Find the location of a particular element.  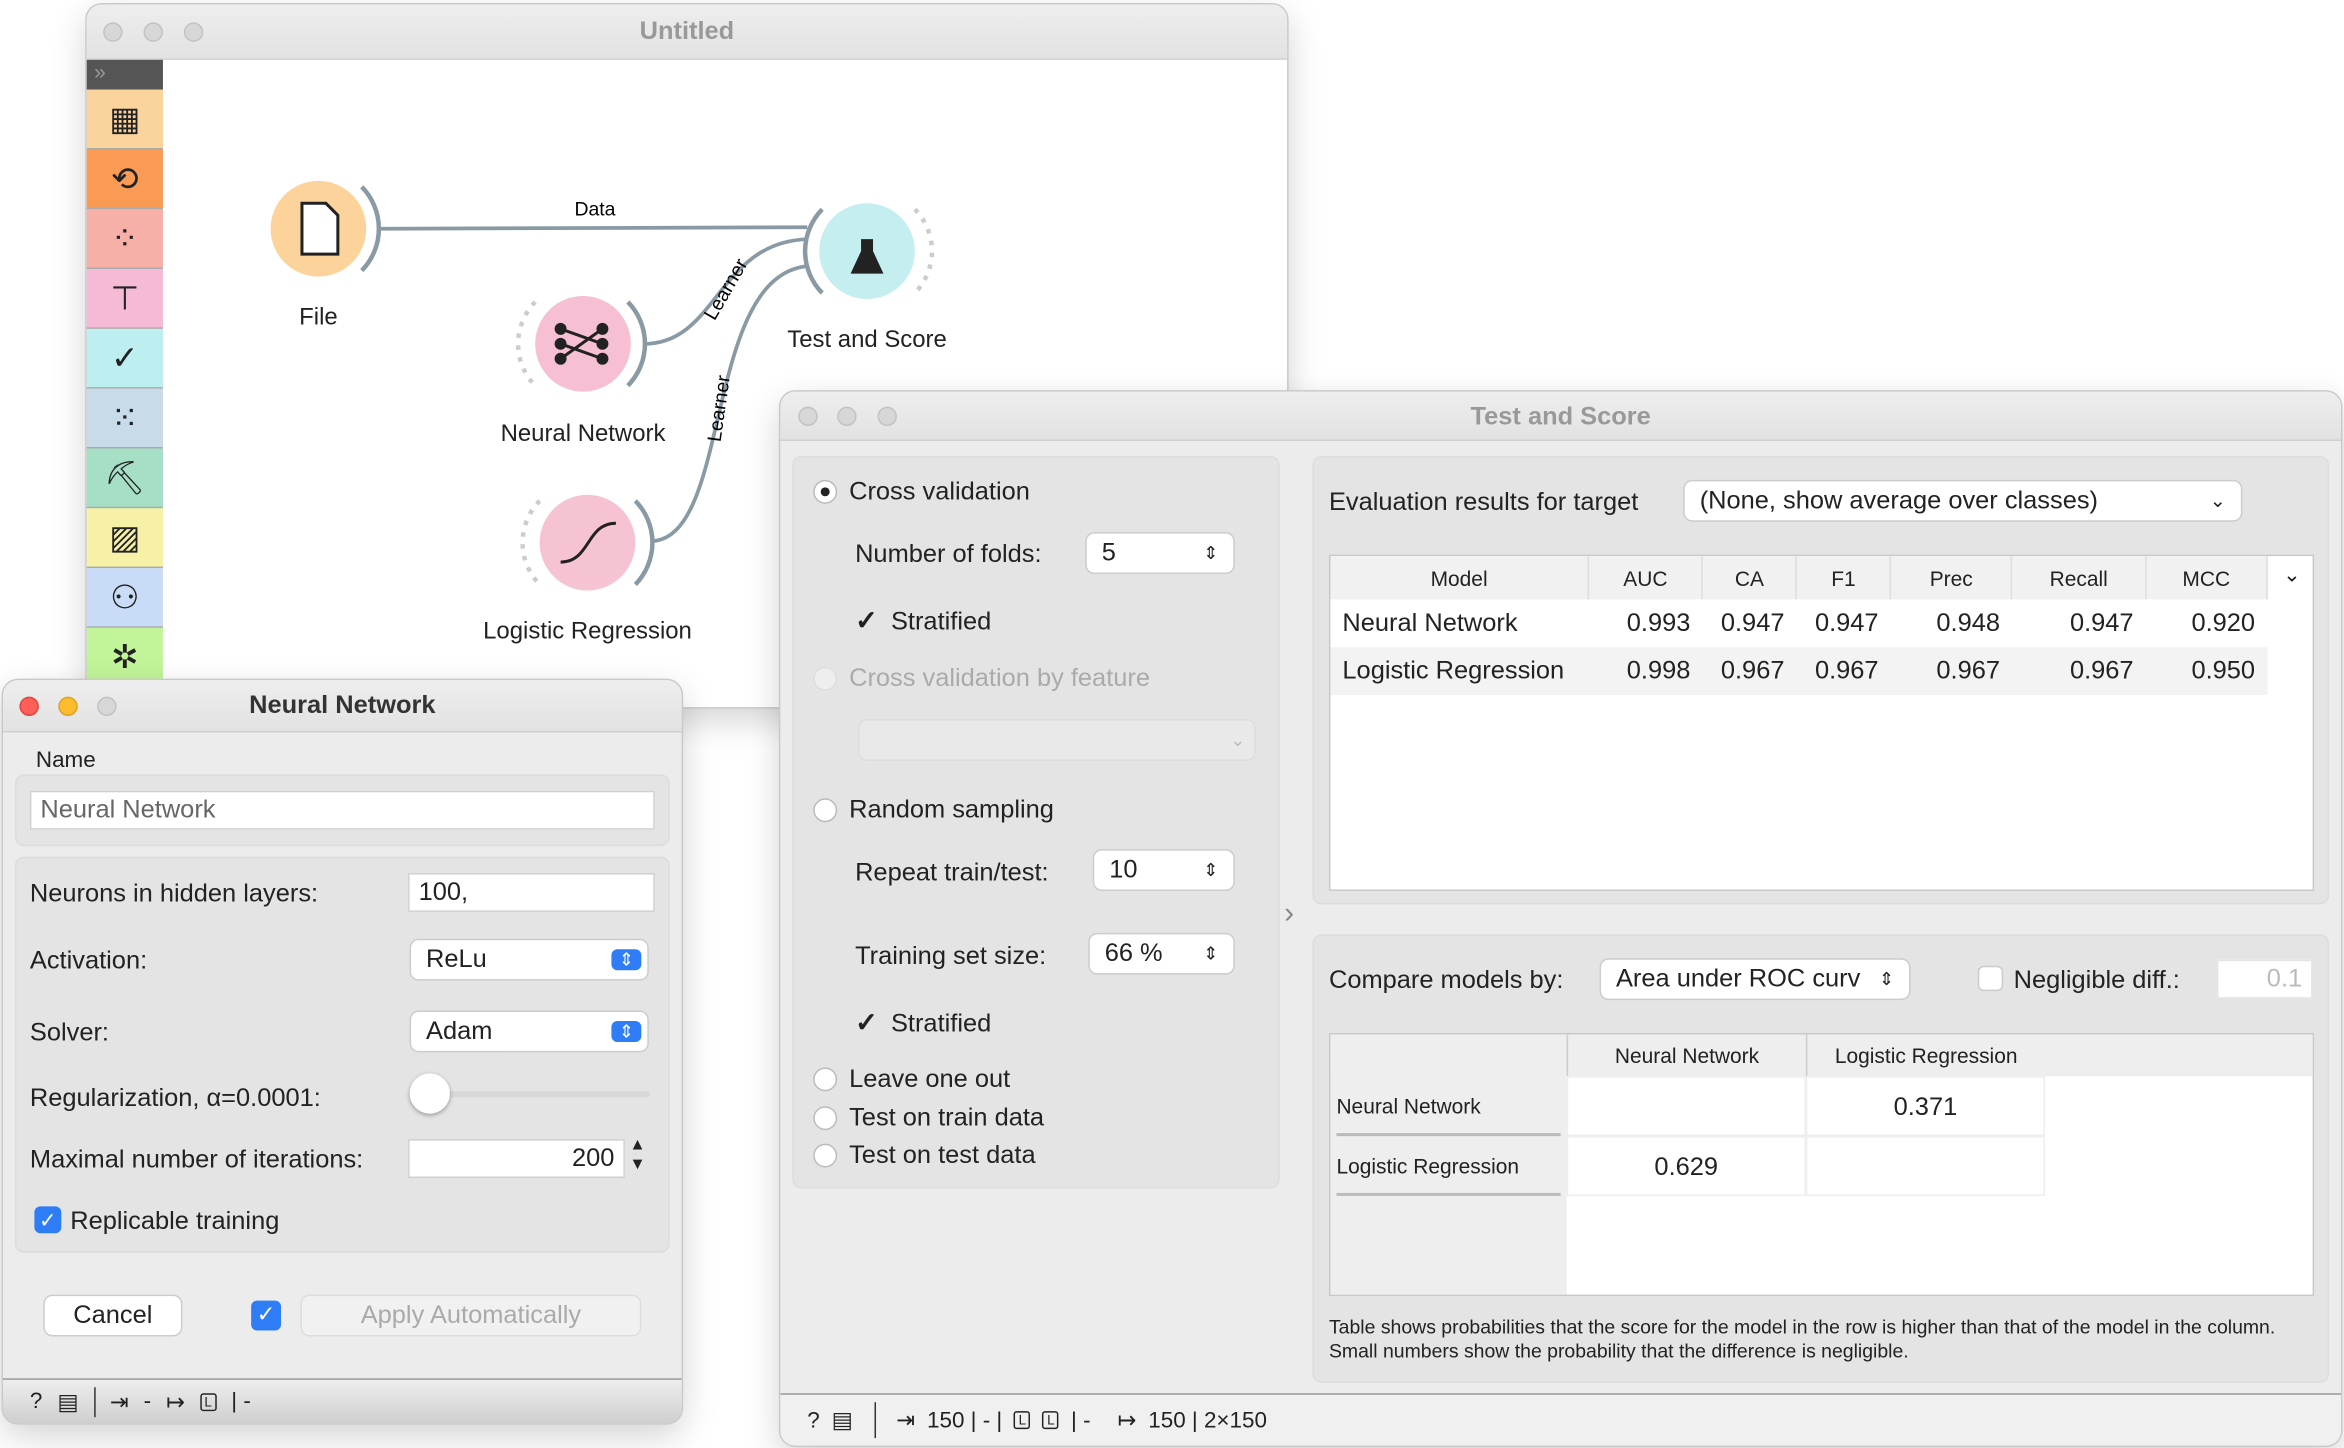

compare-label: Compare models by: is located at coordinates (1446, 980).